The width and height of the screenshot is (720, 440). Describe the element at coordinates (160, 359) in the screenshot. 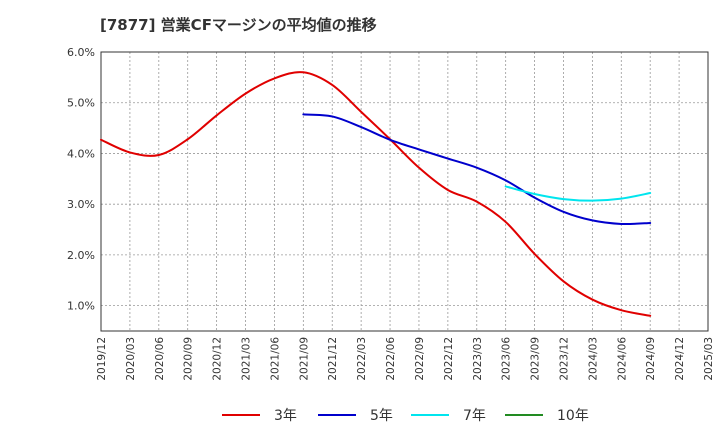

I see `x-tick-label: 2020/06` at that location.